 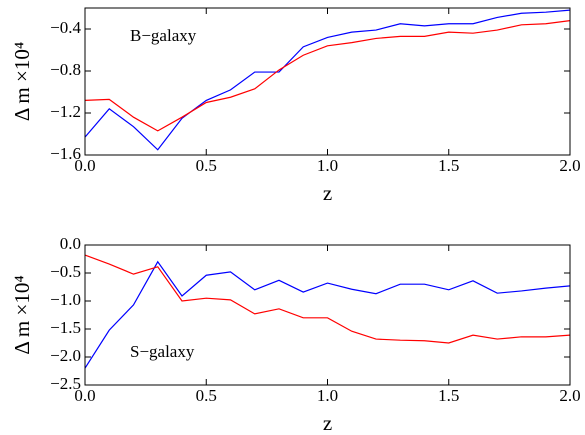 What do you see at coordinates (65, 299) in the screenshot?
I see `y-tick-label: −1.0` at bounding box center [65, 299].